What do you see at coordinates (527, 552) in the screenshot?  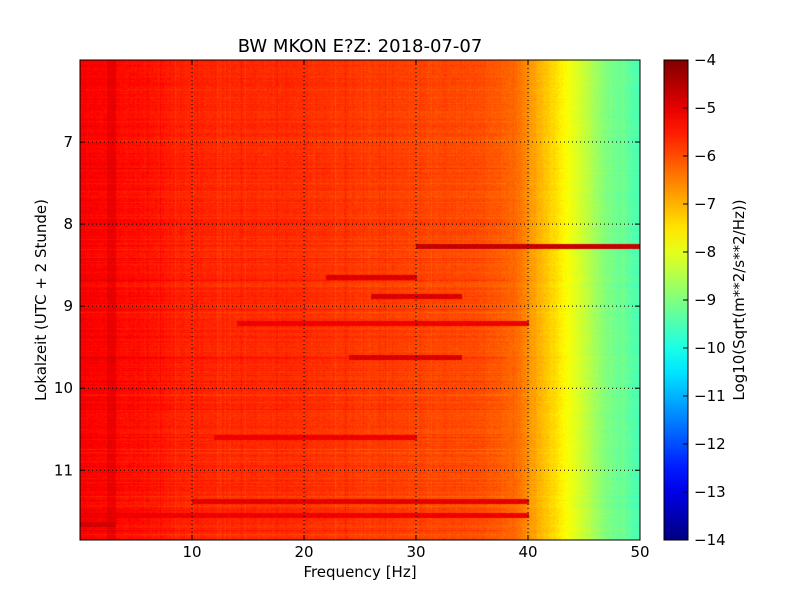 I see `x-tick-label: 40` at bounding box center [527, 552].